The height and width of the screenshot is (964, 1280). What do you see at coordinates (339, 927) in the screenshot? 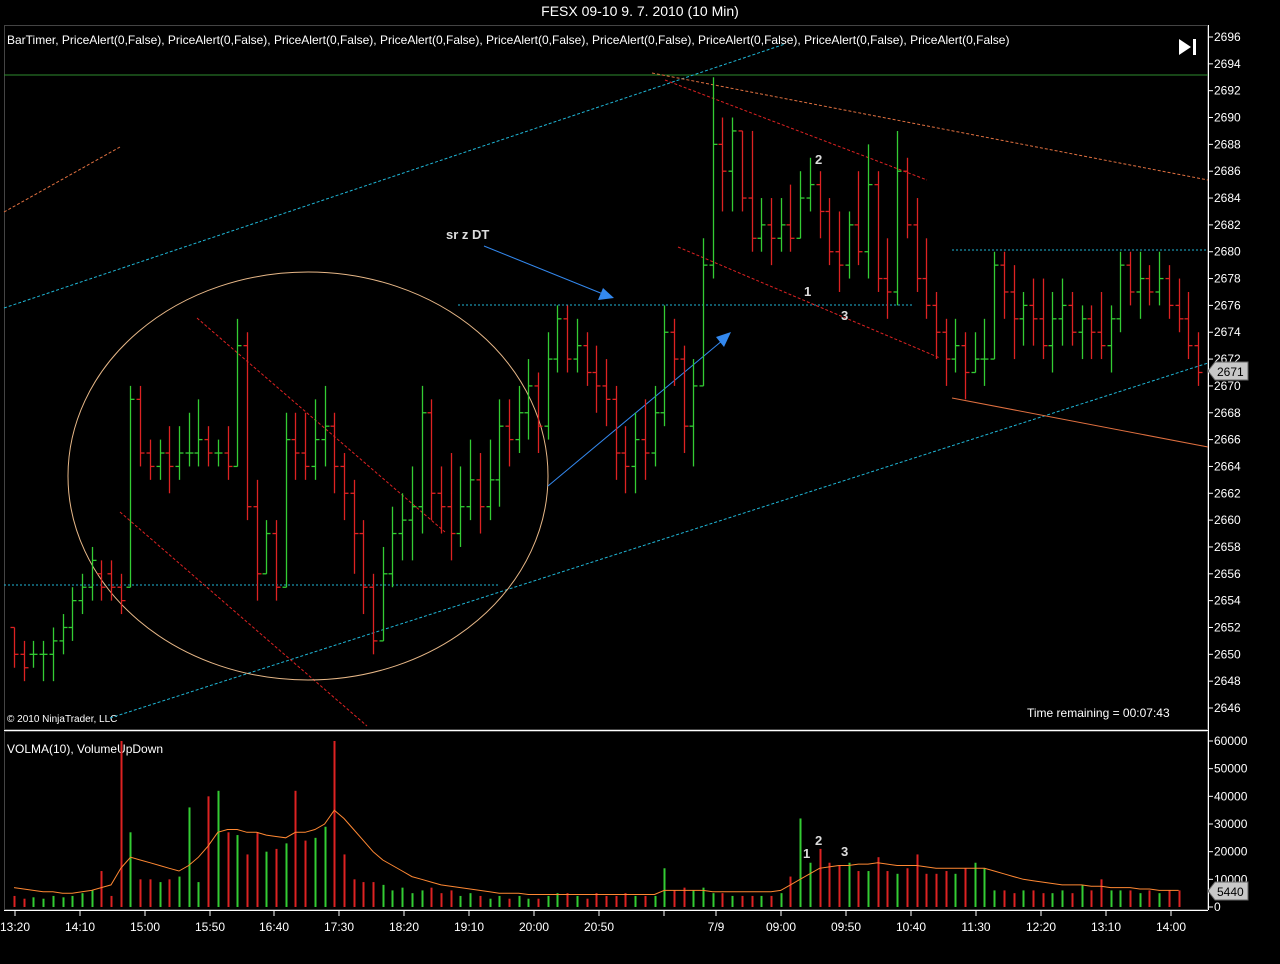
I see `time-tick-label: 17:30` at bounding box center [339, 927].